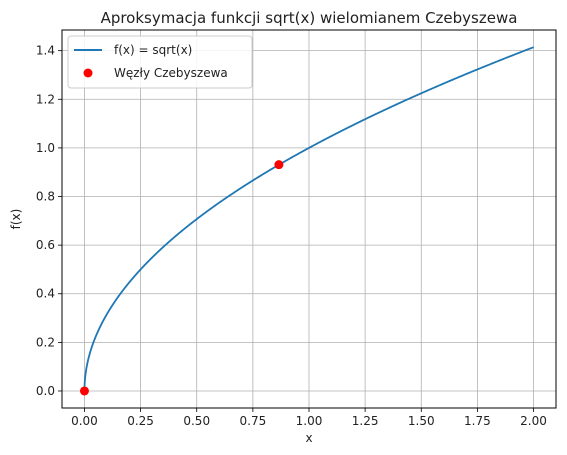  I want to click on y-tick-label: 1.4, so click(45, 51).